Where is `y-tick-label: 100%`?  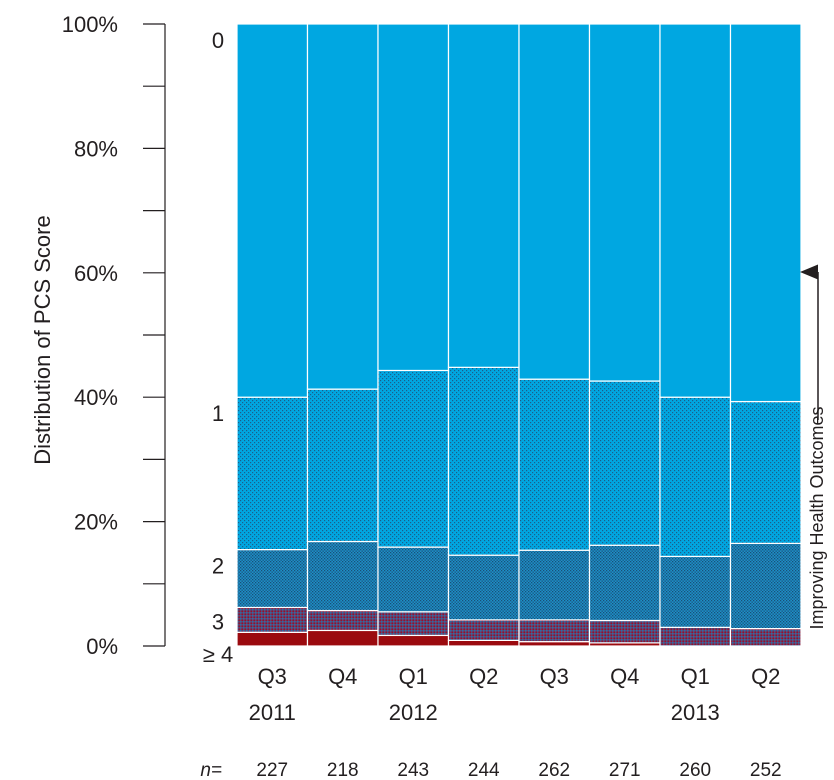
y-tick-label: 100% is located at coordinates (90, 24).